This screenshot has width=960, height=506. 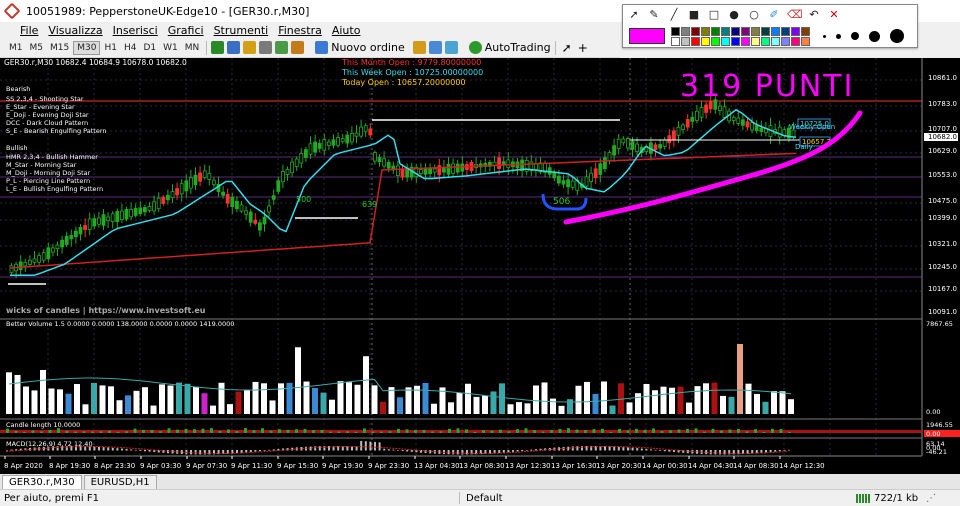 I want to click on undo-icon: ↶, so click(x=814, y=14).